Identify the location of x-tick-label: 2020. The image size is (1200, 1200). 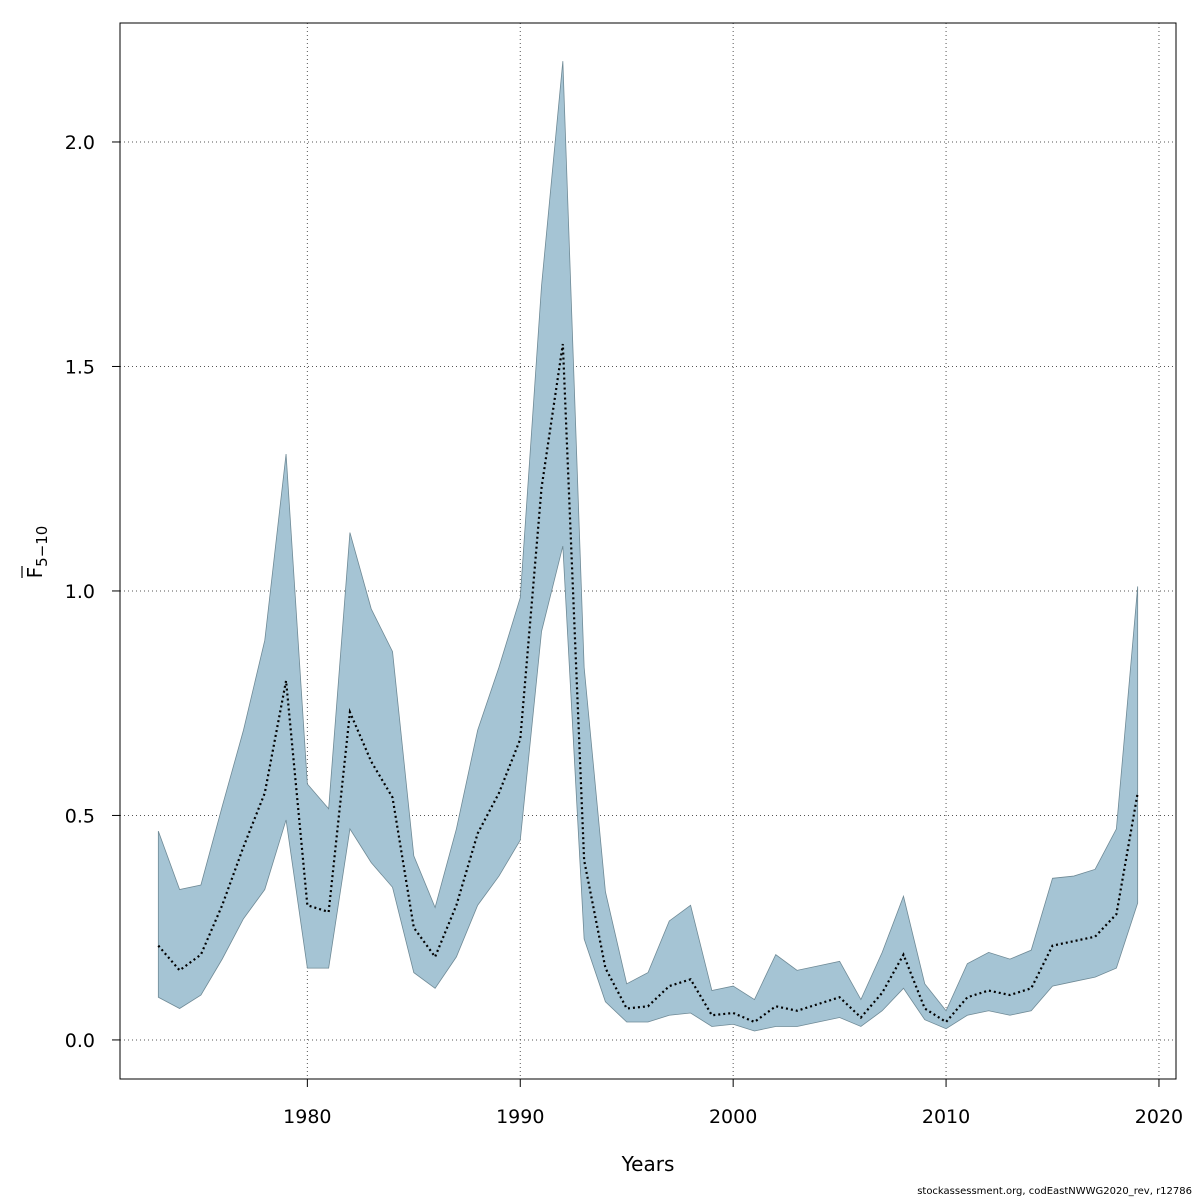
(1159, 1117).